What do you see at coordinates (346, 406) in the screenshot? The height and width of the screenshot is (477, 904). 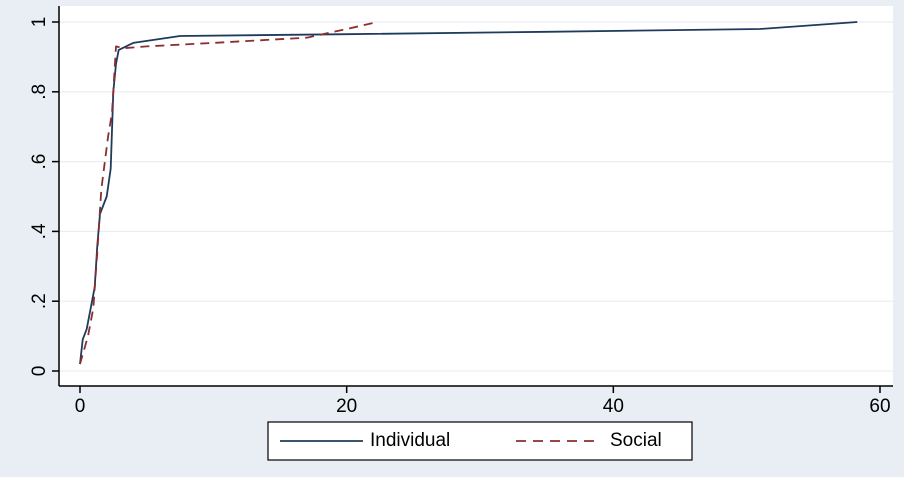 I see `x-tick-label: 20` at bounding box center [346, 406].